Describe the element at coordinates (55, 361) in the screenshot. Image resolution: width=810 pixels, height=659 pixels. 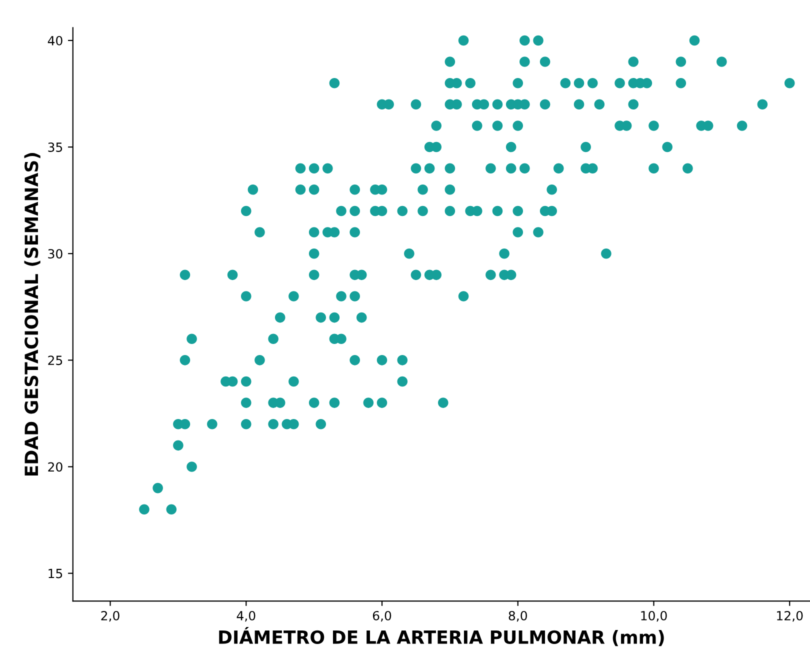
I see `y-tick-label: 25` at that location.